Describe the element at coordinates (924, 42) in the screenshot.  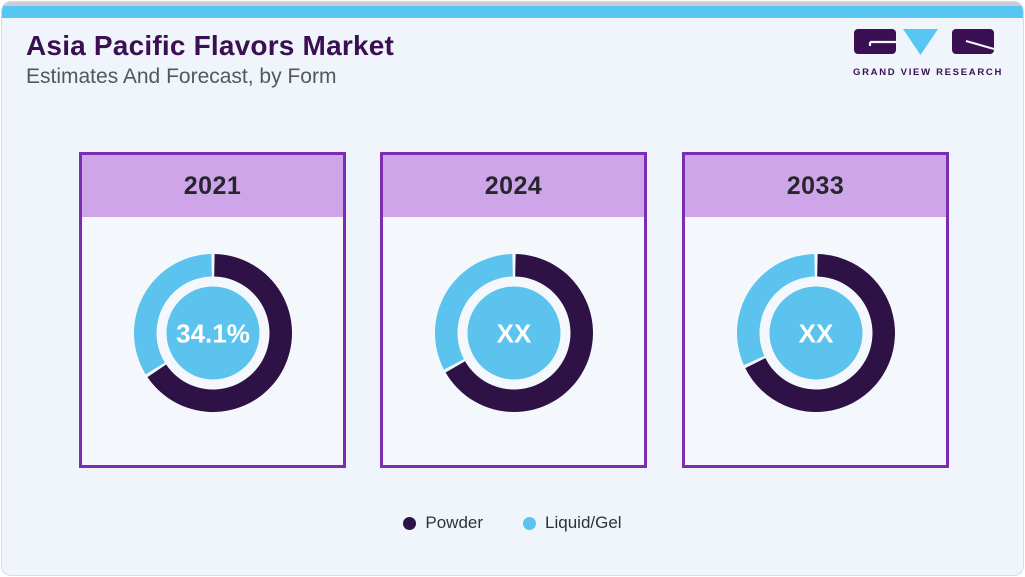
I see `gvr-logo-icon` at that location.